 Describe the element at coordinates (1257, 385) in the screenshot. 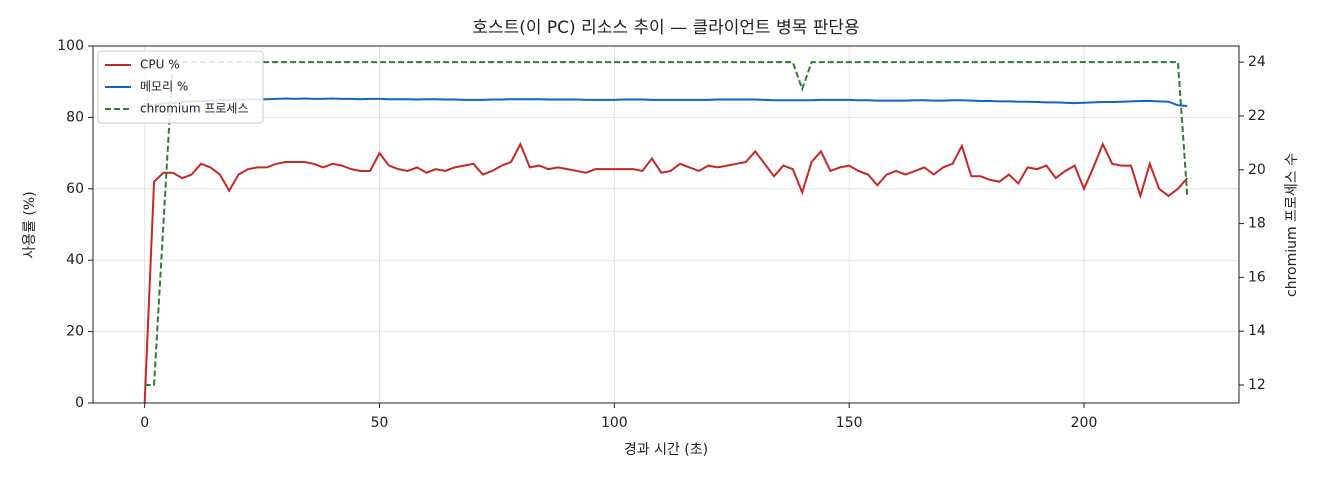

I see `y2-tick-label: 12` at that location.